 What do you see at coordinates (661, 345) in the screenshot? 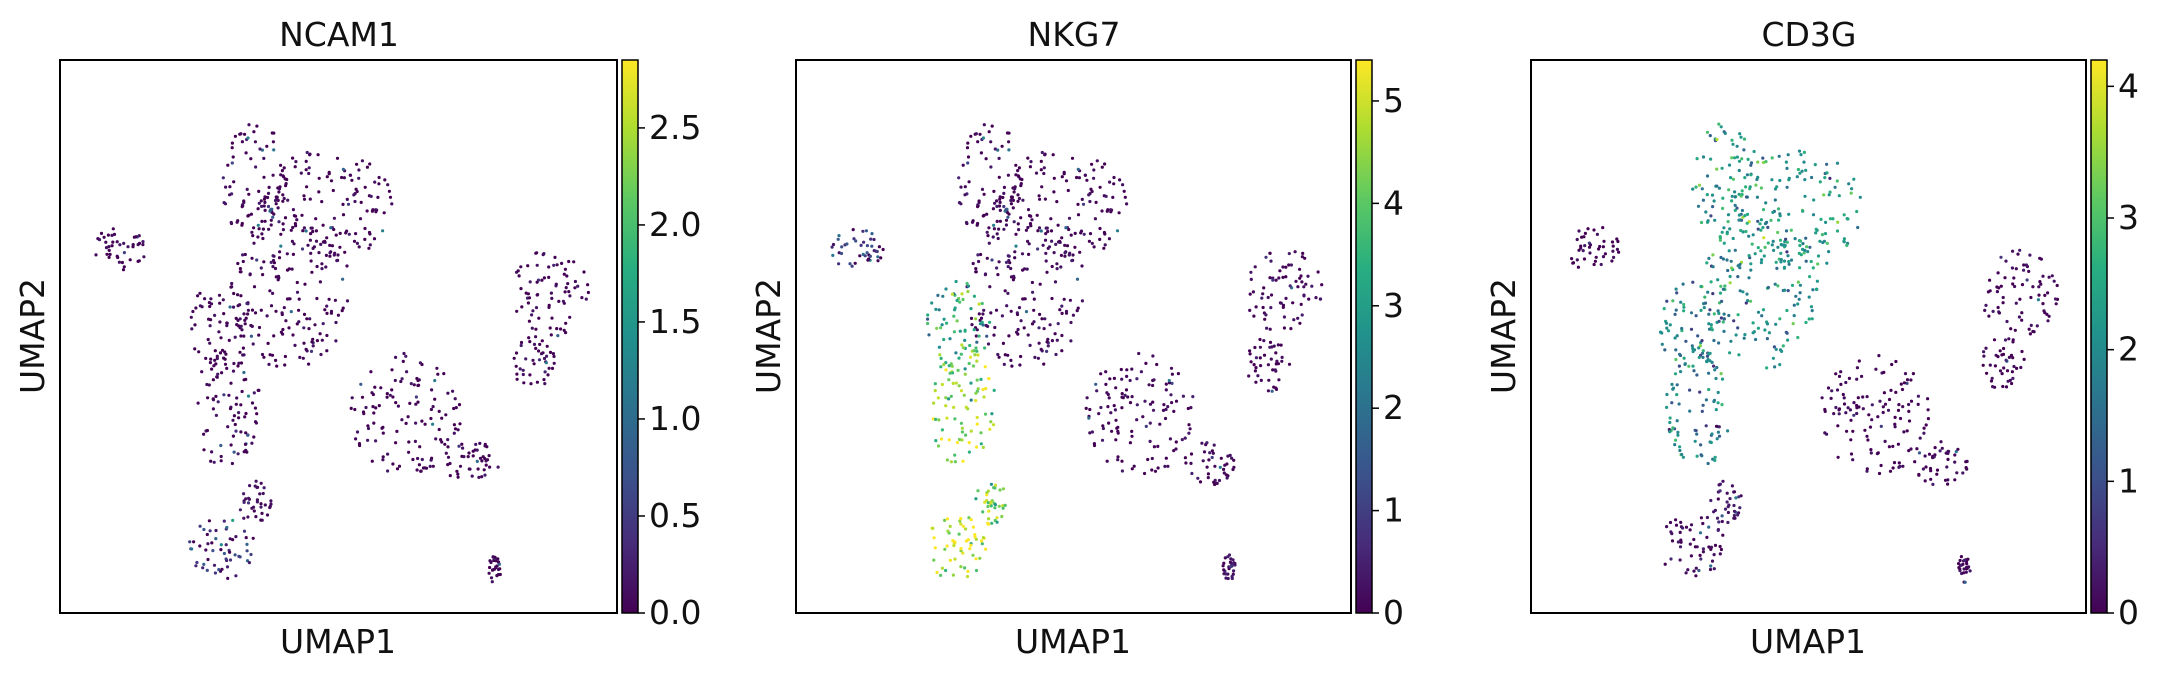
I see `colorbar: 0.0 0.5 1.0 1.5 2.0 2.5` at bounding box center [661, 345].